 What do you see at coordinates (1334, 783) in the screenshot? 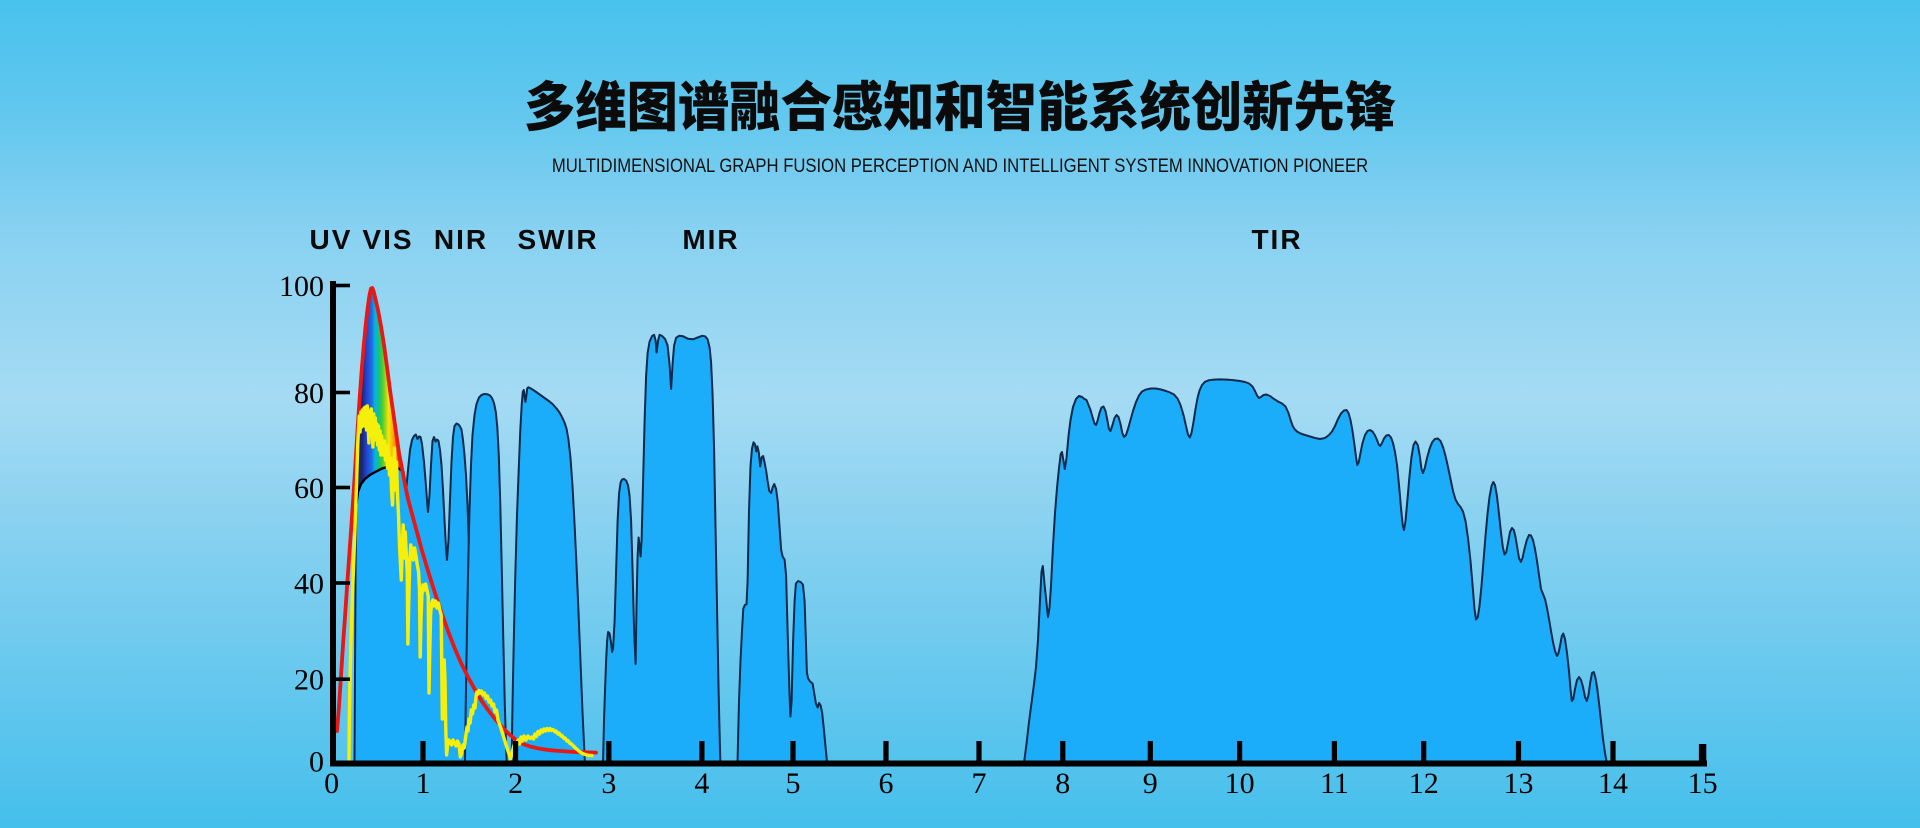
I see `svg-text: 11` at bounding box center [1334, 783].